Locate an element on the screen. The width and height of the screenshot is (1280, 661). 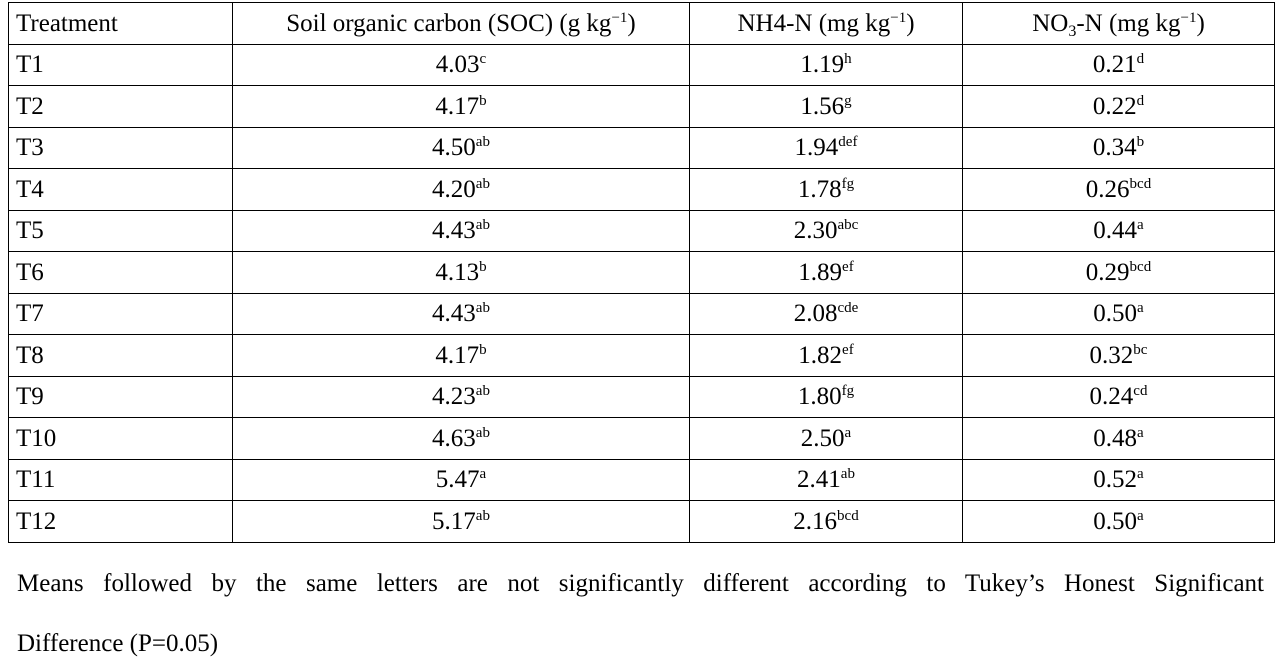
cell-value: 4.20 is located at coordinates (454, 189).